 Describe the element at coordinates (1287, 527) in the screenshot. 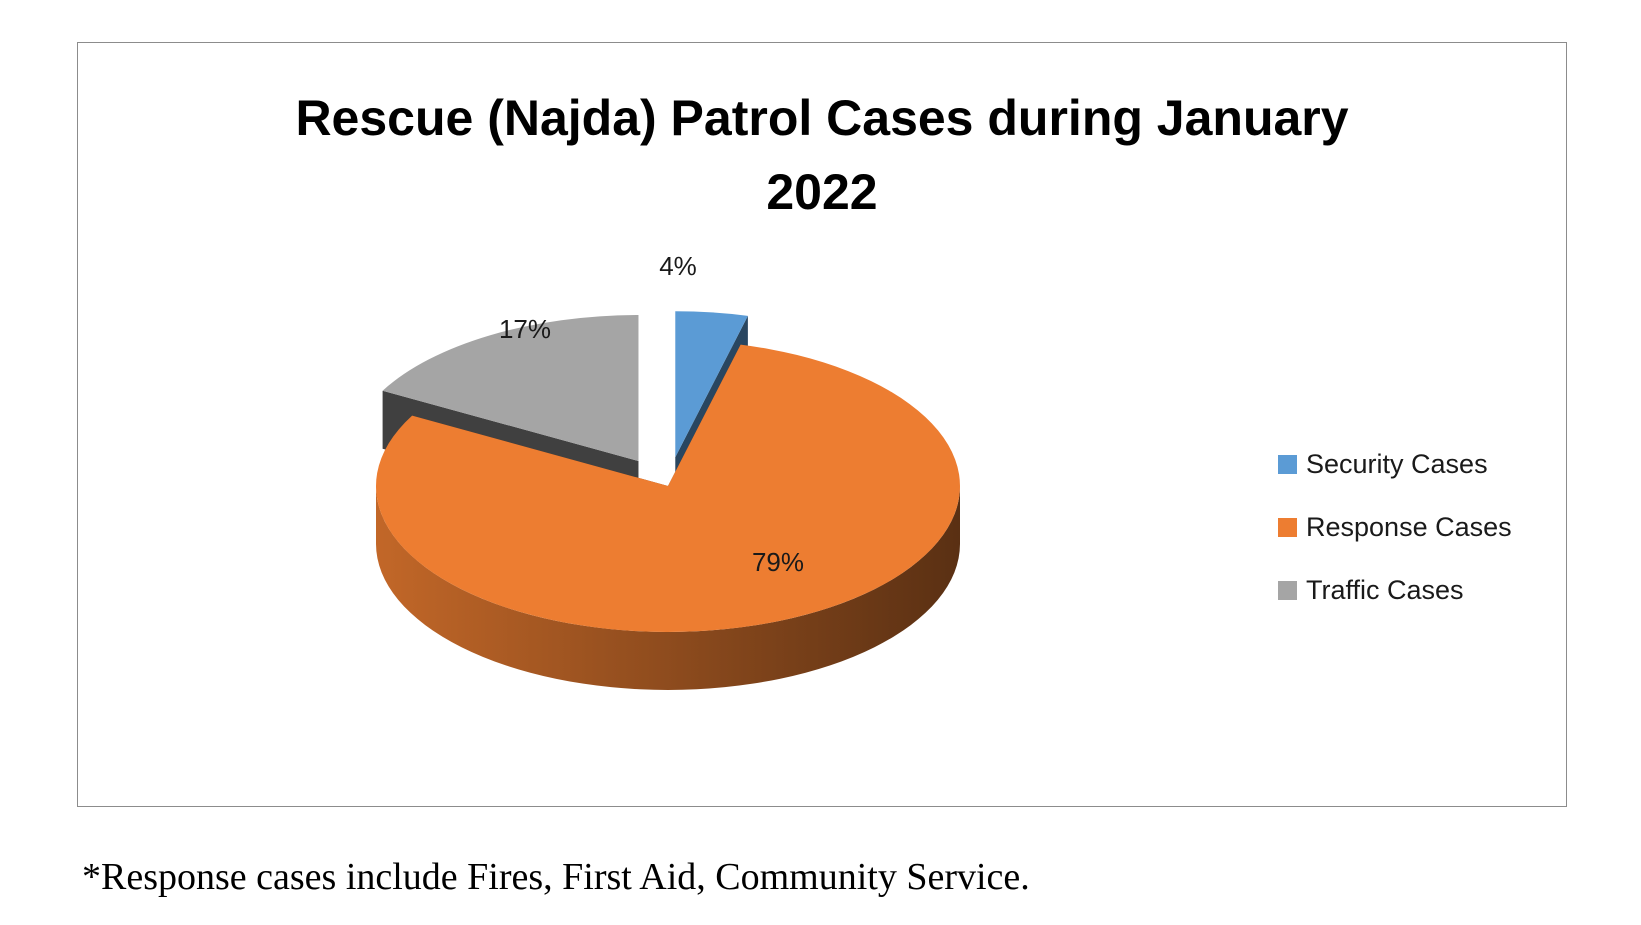

I see `legend-swatch-response` at that location.